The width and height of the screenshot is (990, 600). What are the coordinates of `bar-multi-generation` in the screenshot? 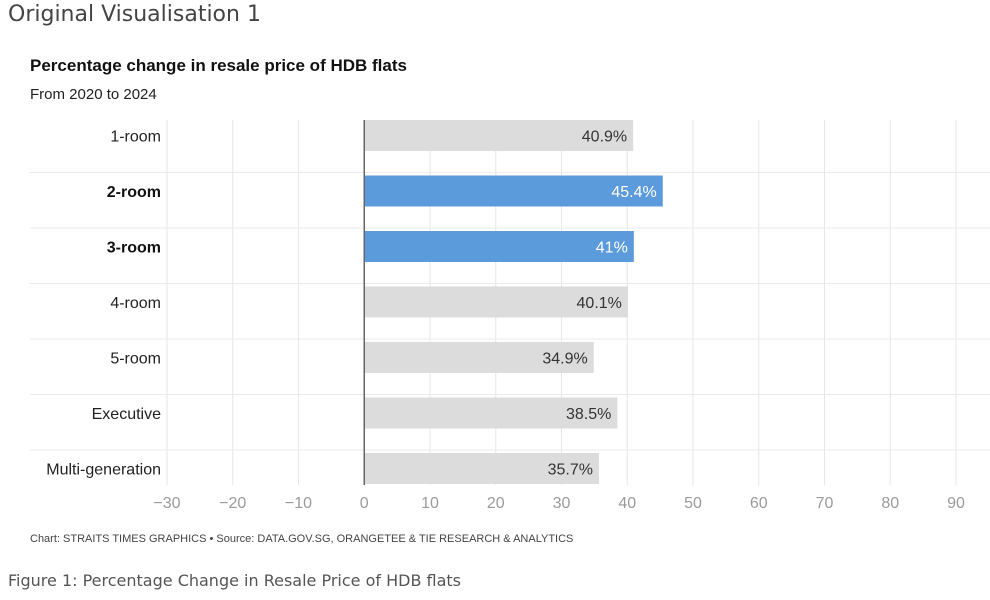 It's located at (481, 468).